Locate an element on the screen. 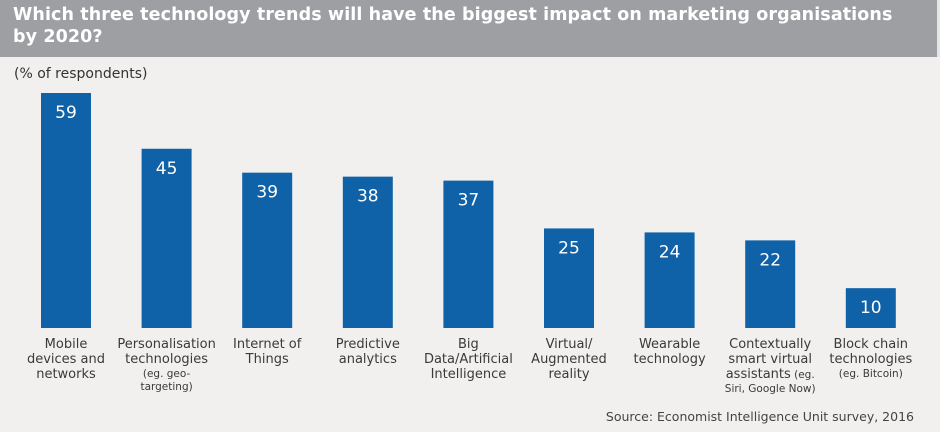  chart-title-line-2: by 2020? is located at coordinates (58, 37).